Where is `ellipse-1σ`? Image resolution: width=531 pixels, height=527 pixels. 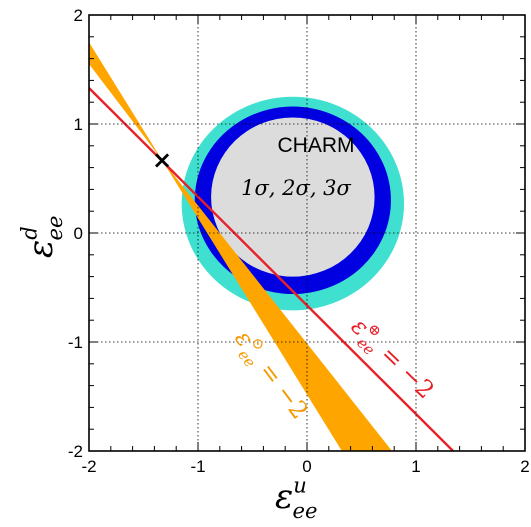
ellipse-1σ is located at coordinates (293, 197).